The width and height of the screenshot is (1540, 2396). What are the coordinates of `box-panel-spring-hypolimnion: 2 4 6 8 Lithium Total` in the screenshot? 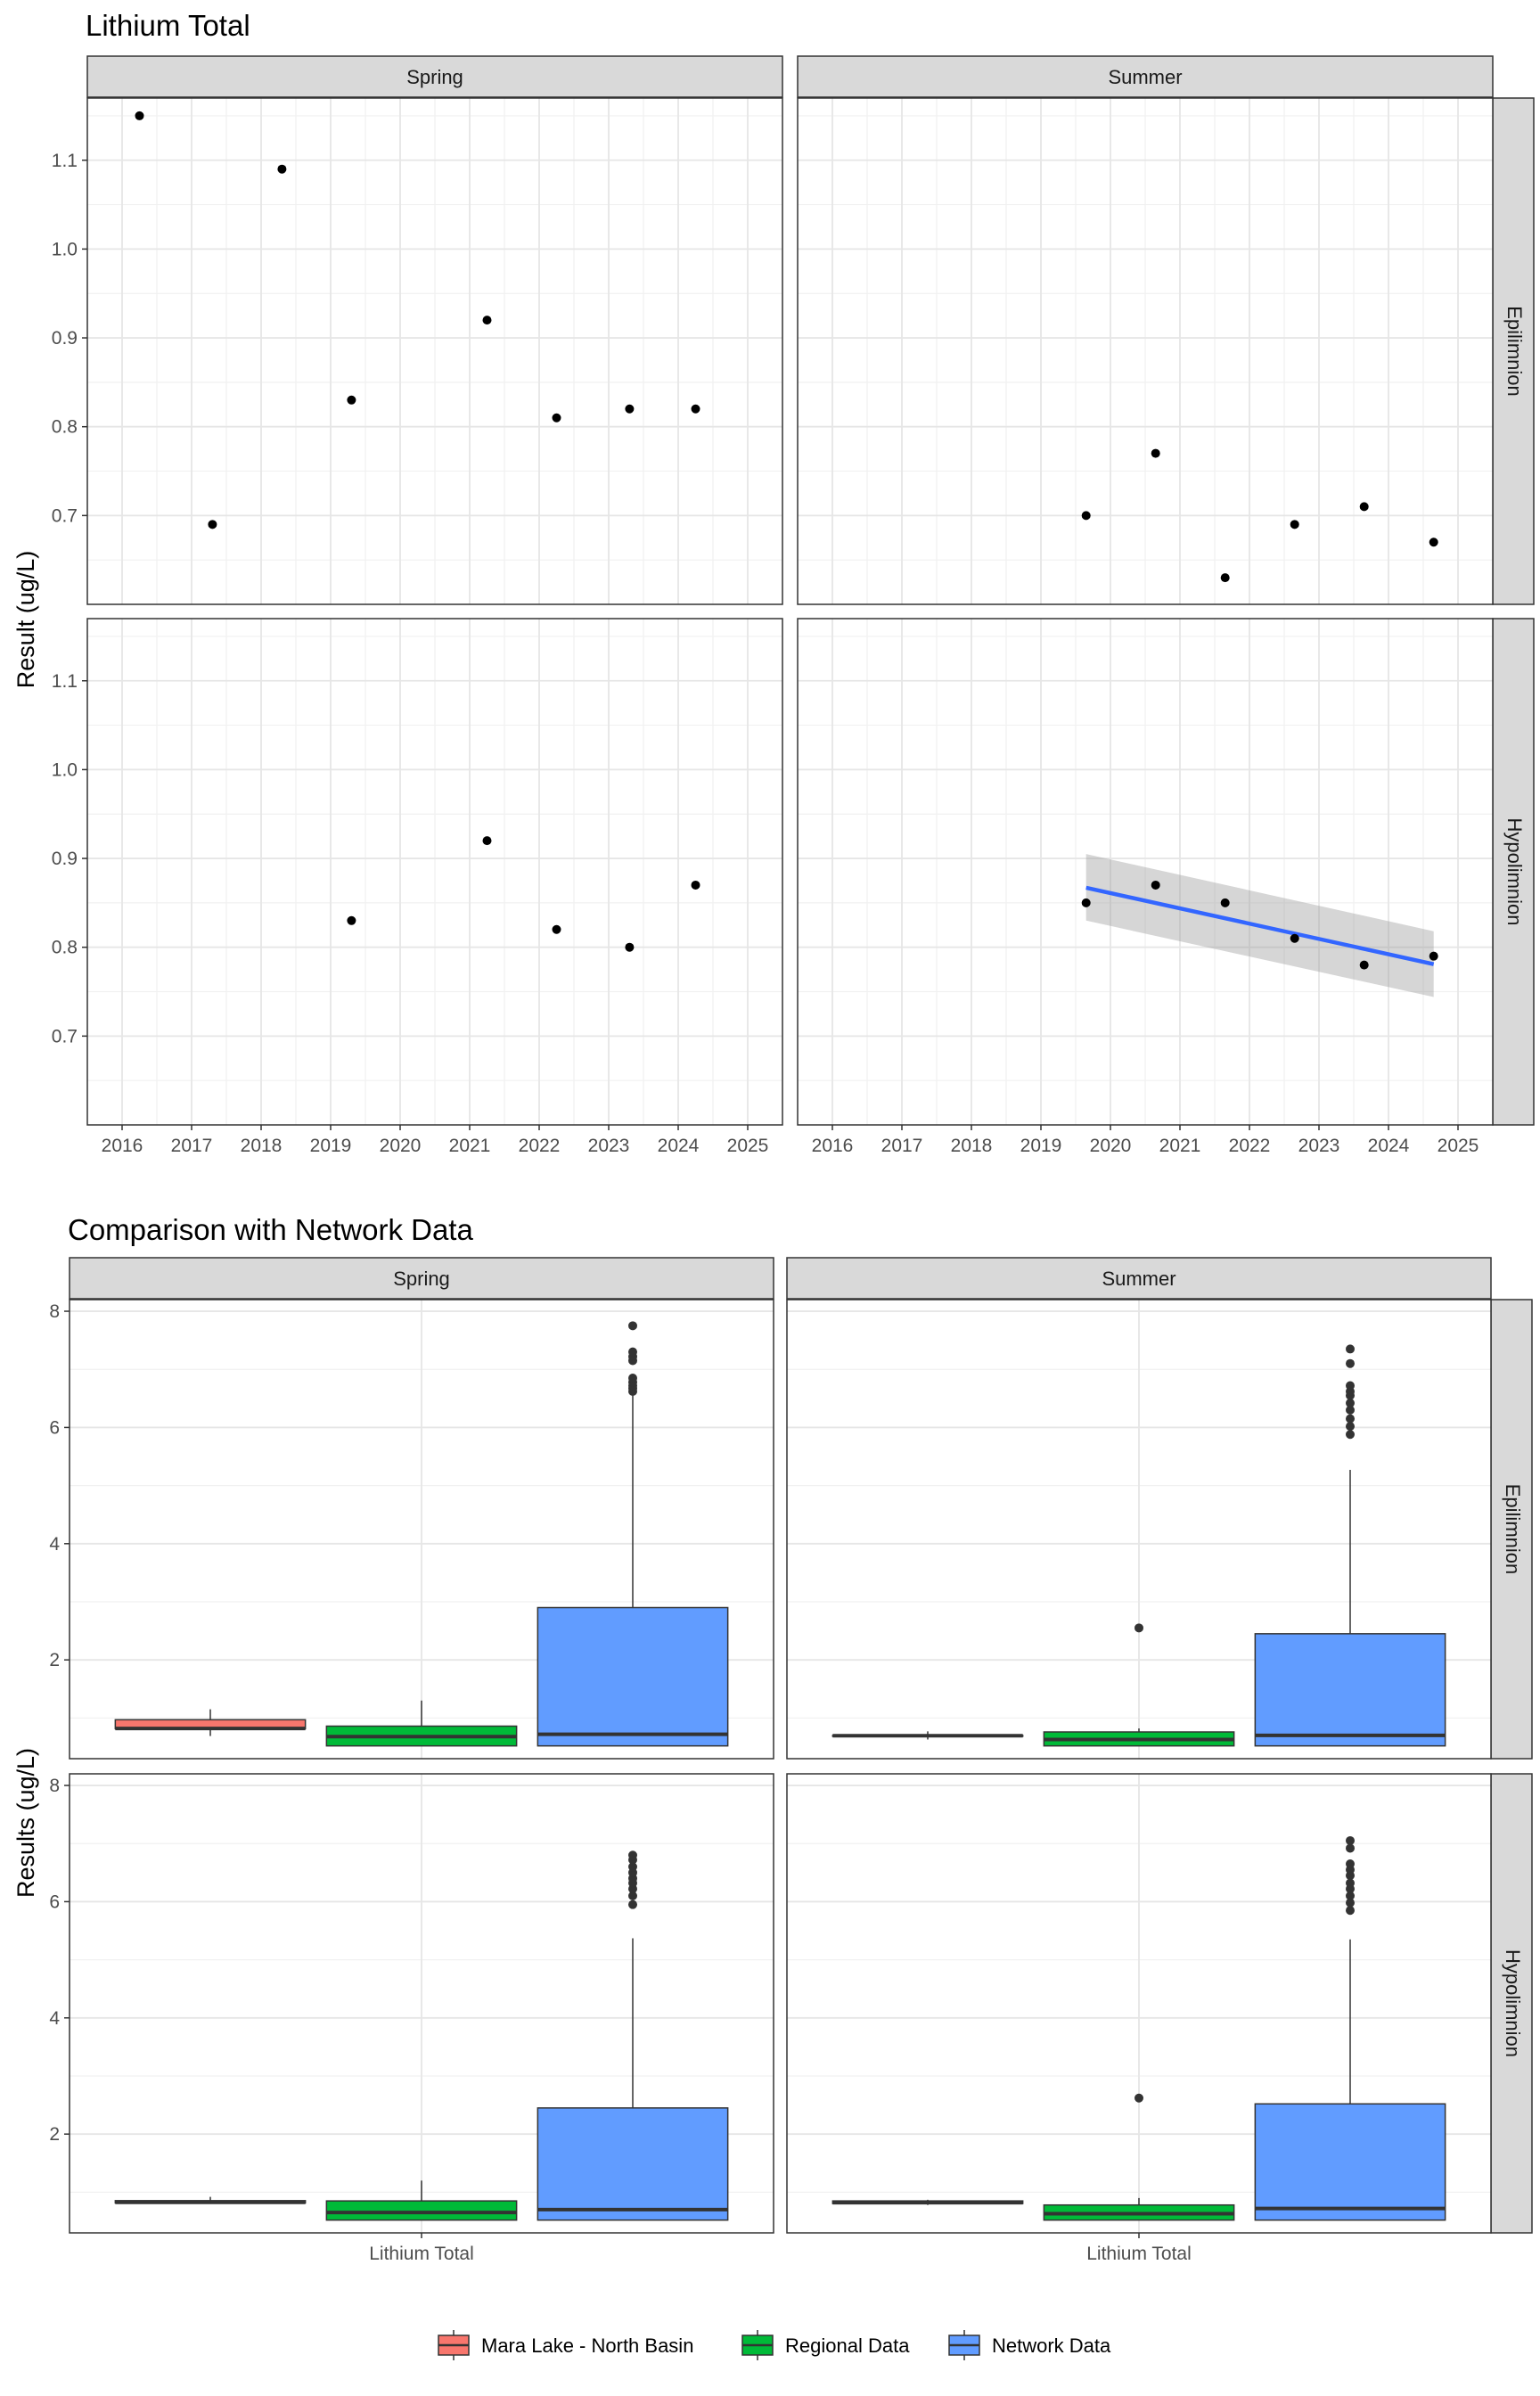 It's located at (411, 2018).